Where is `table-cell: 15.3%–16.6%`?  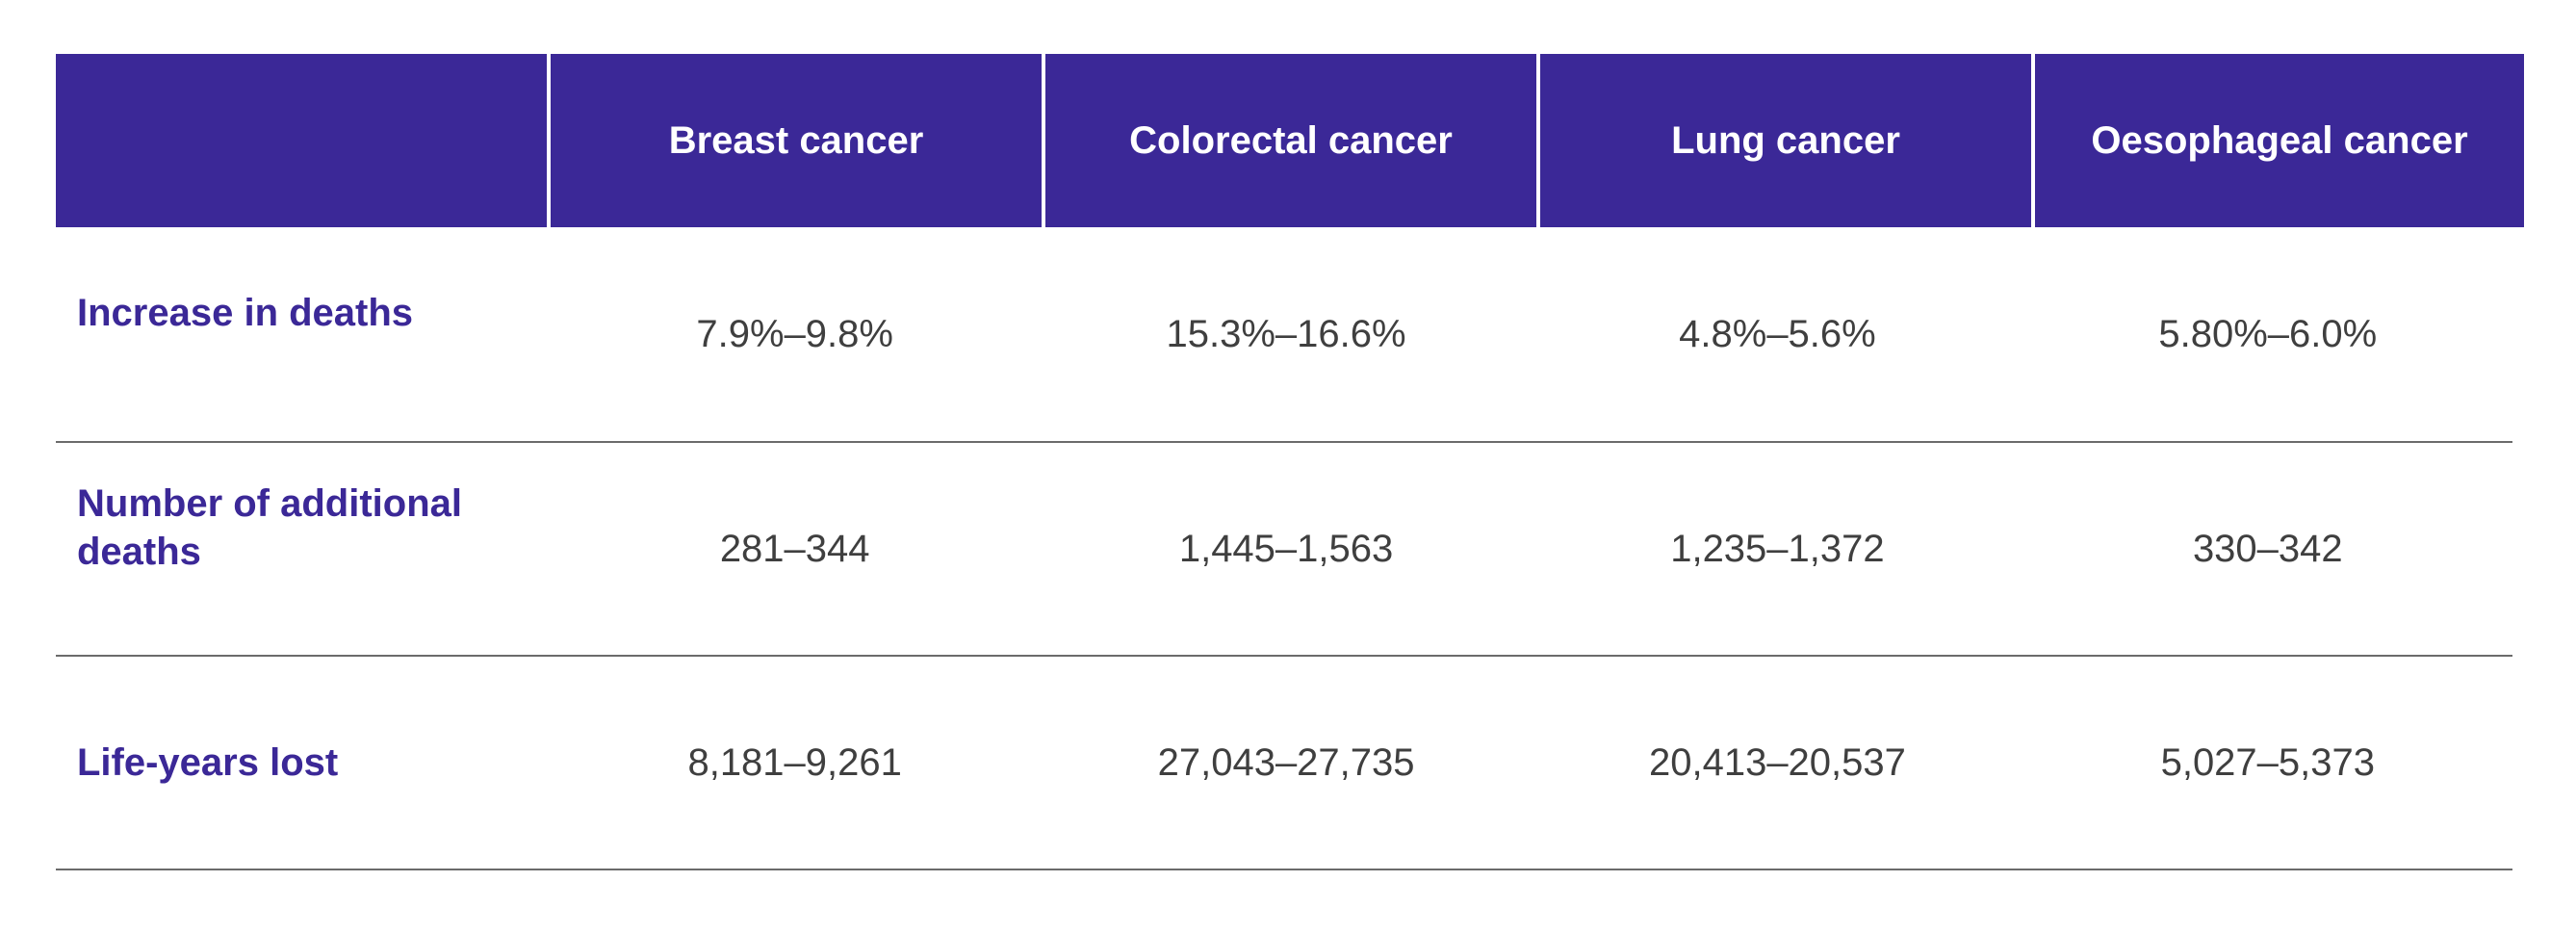 table-cell: 15.3%–16.6% is located at coordinates (1286, 334).